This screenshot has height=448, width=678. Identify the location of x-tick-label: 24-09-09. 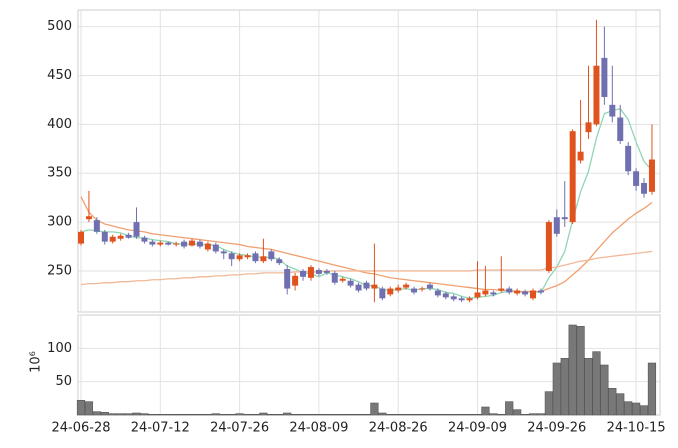
(477, 428).